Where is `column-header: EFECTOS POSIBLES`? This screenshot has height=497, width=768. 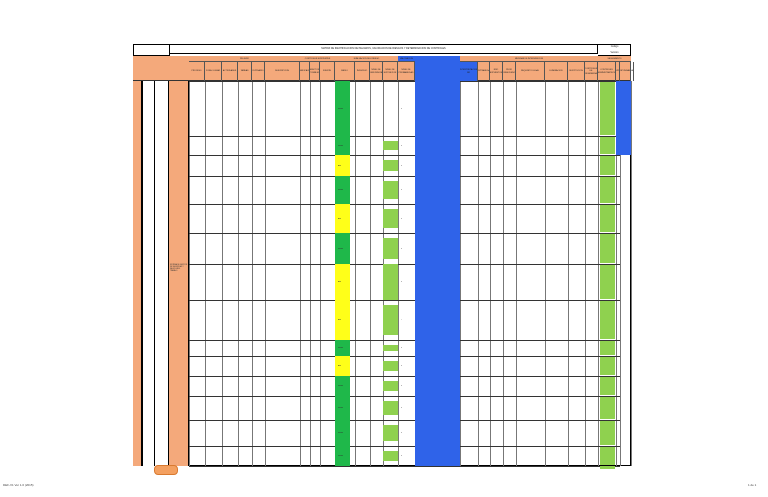
column-header: EFECTOS POSIBLES is located at coordinates (315, 71).